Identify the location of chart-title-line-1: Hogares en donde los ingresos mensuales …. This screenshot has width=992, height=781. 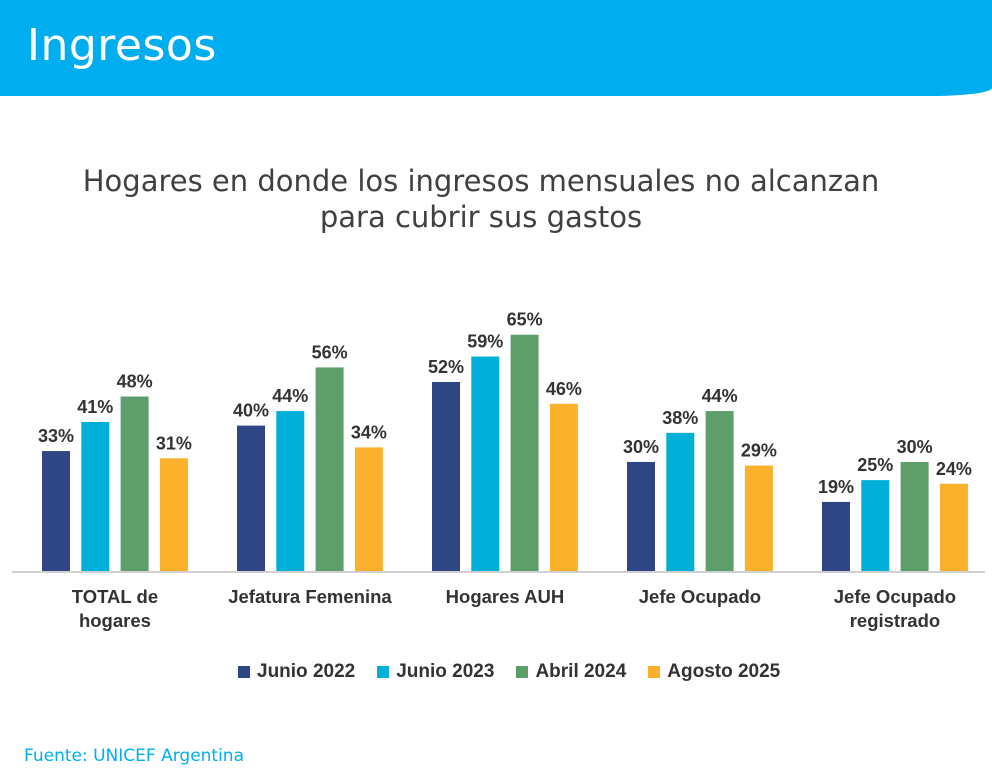
(481, 181).